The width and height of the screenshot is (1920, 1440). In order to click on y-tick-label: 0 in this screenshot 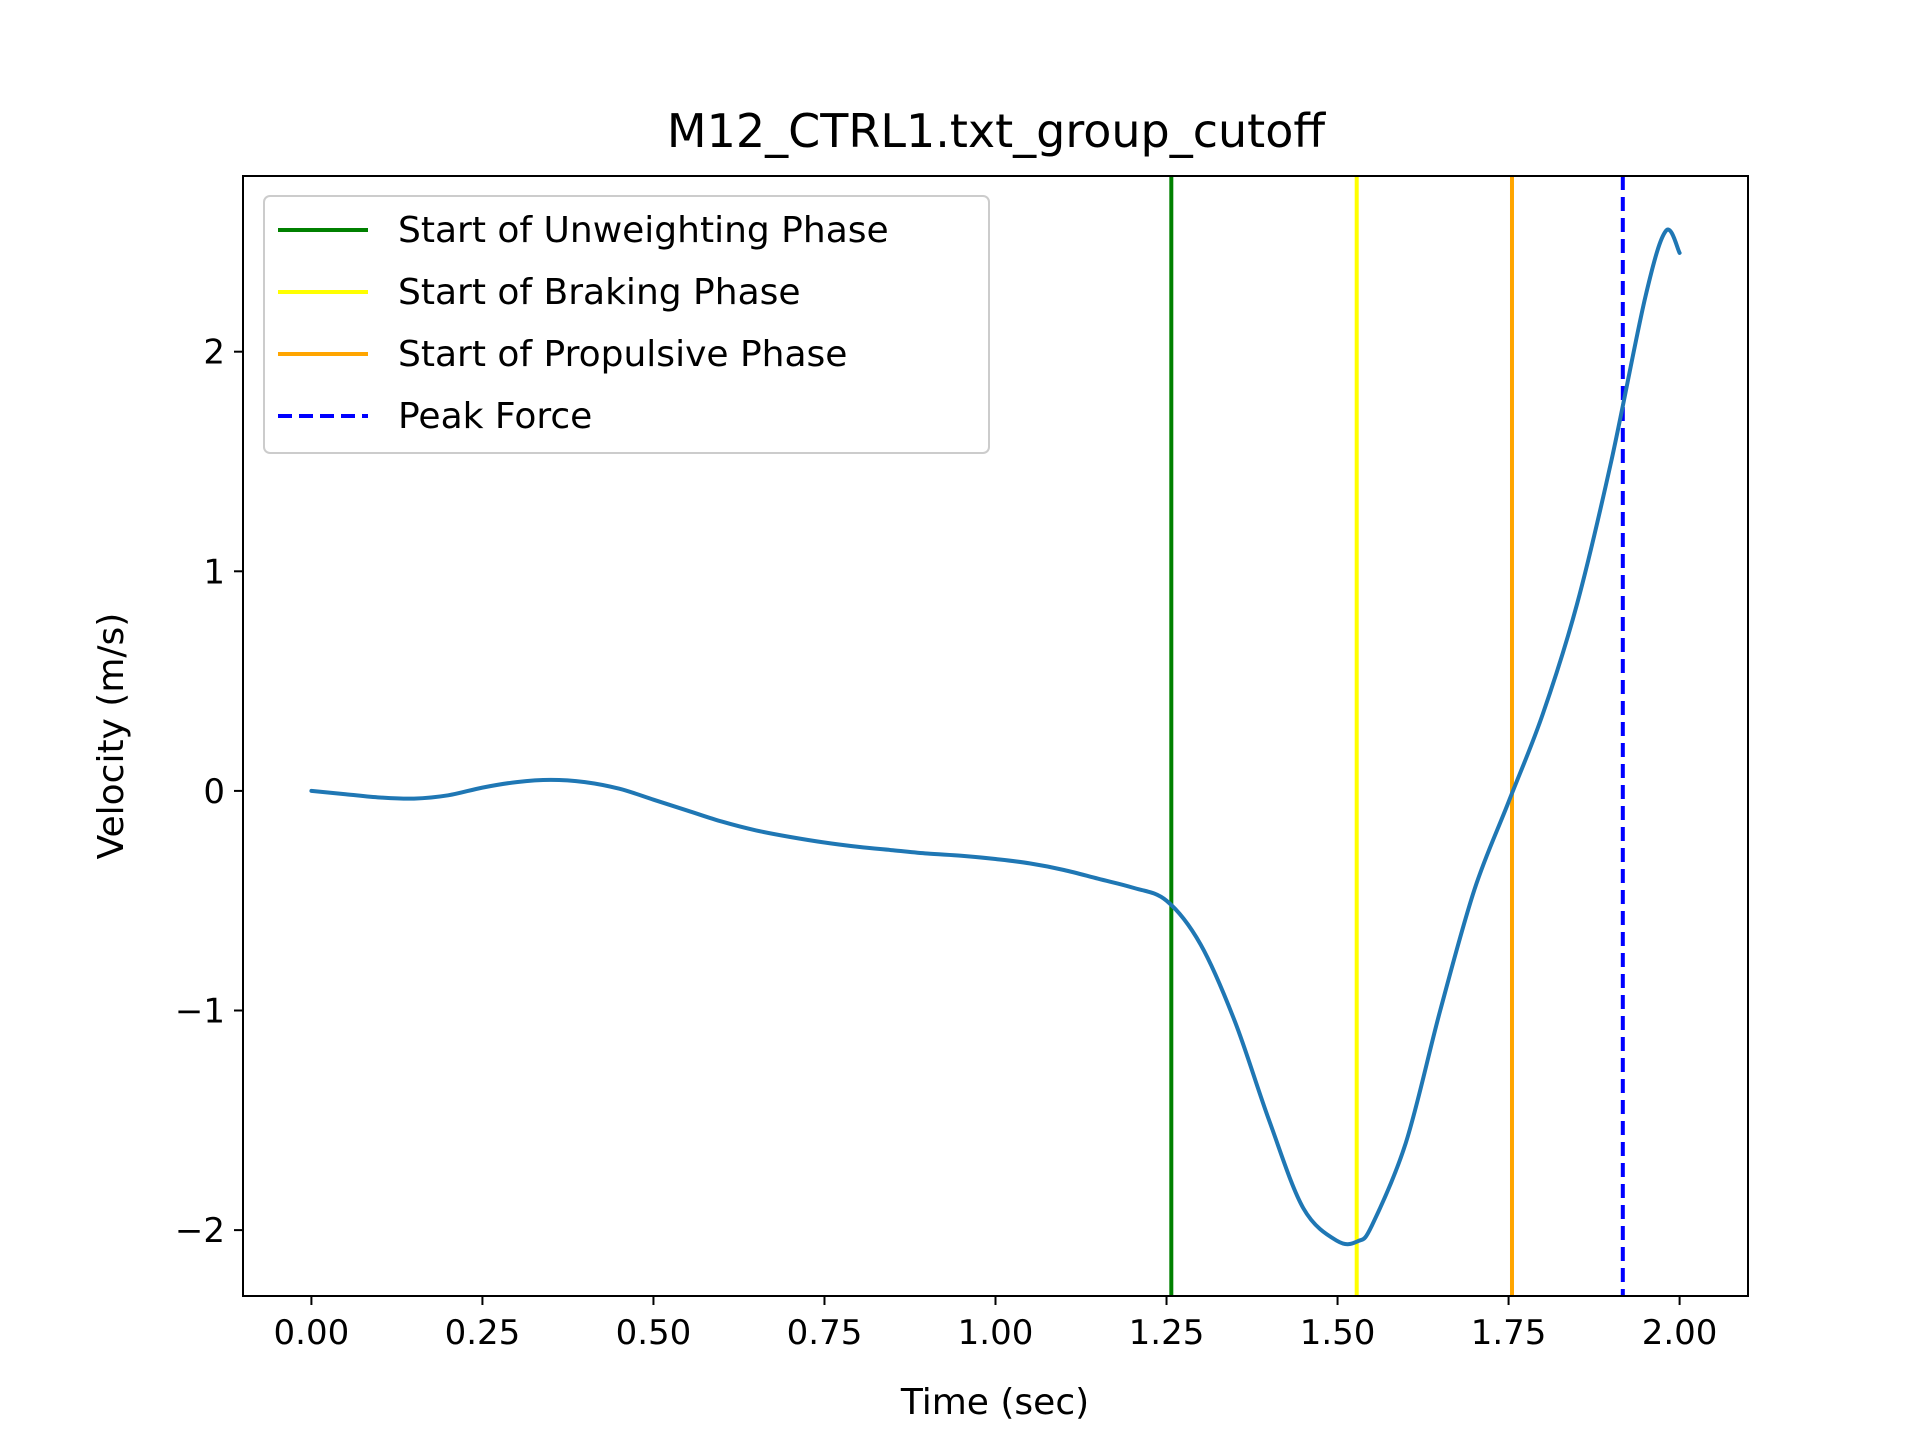, I will do `click(214, 792)`.